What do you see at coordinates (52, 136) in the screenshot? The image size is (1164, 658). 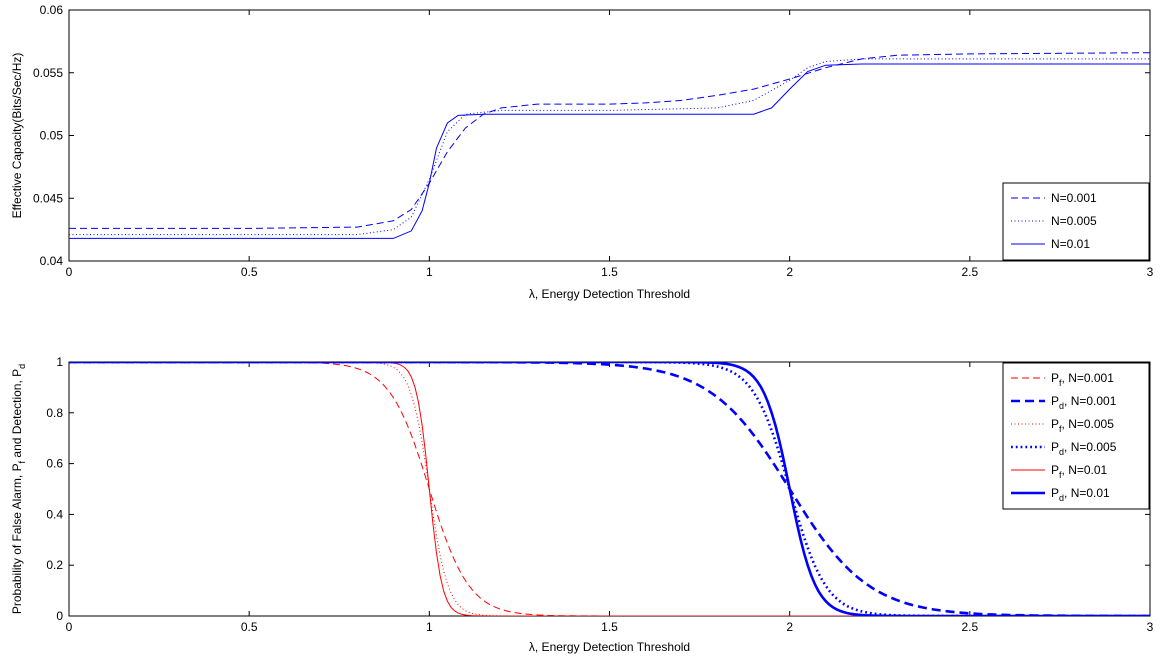 I see `y-tick-label: 0.05` at bounding box center [52, 136].